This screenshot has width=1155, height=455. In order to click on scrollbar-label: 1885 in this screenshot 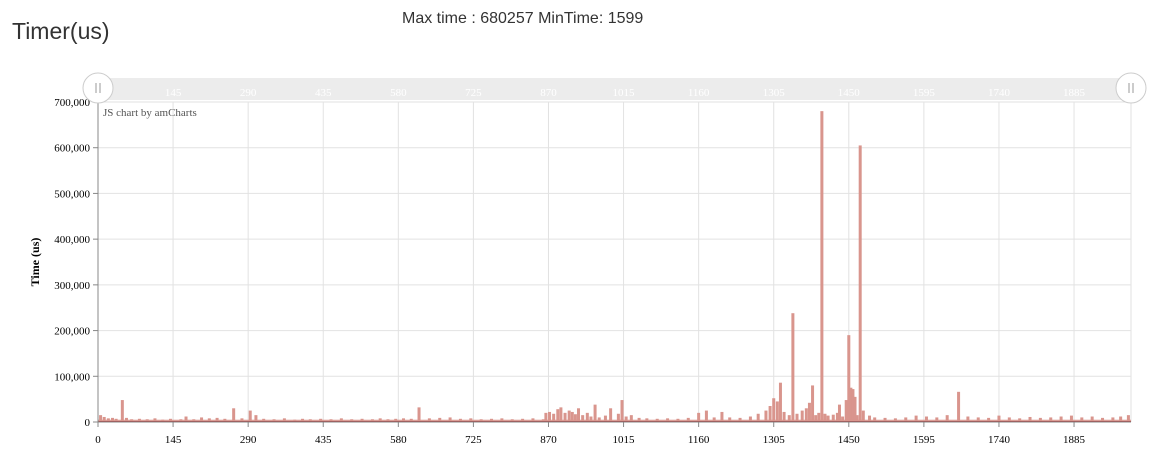, I will do `click(1074, 93)`.